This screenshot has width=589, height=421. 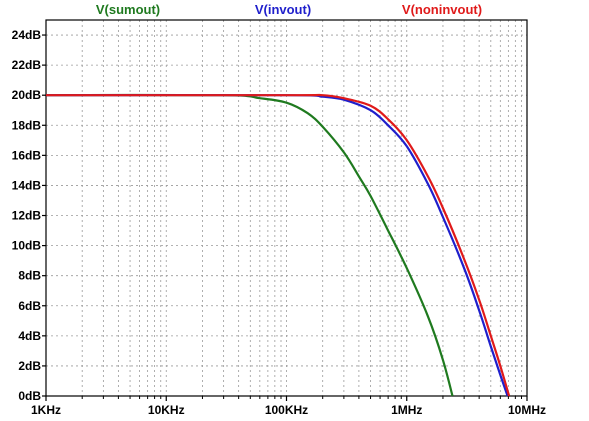 I want to click on x-tick-label: 10MHz, so click(x=527, y=410).